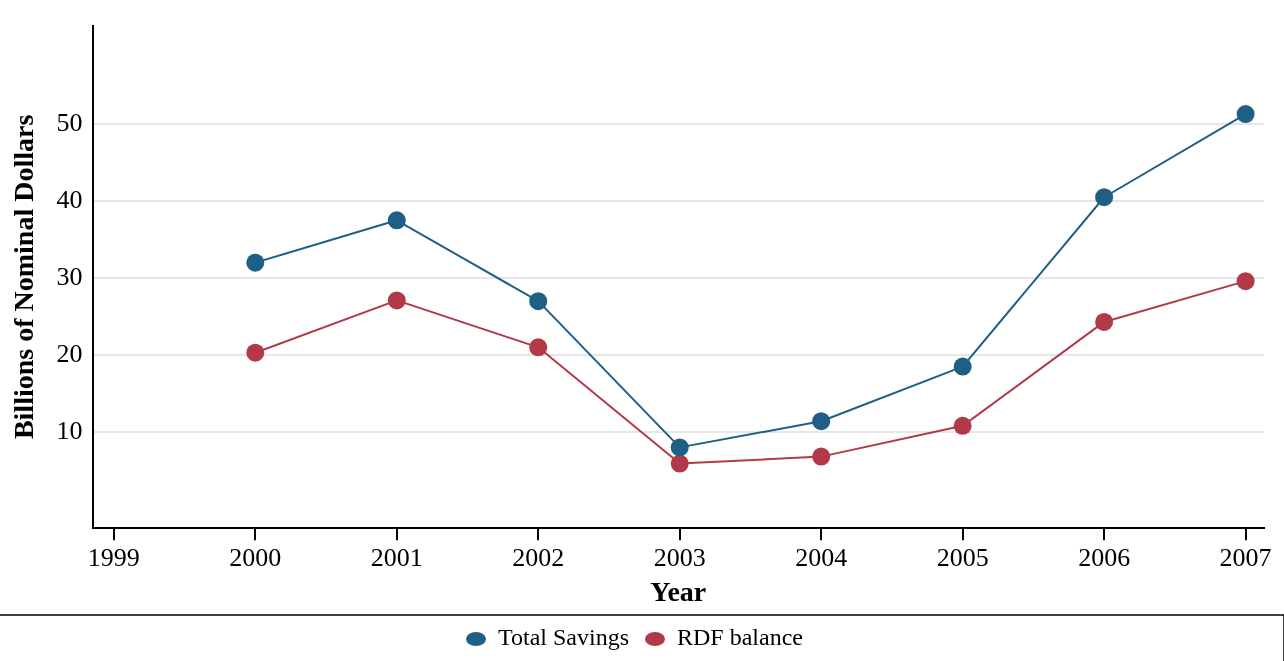  What do you see at coordinates (69, 430) in the screenshot?
I see `y-tick-label: 10` at bounding box center [69, 430].